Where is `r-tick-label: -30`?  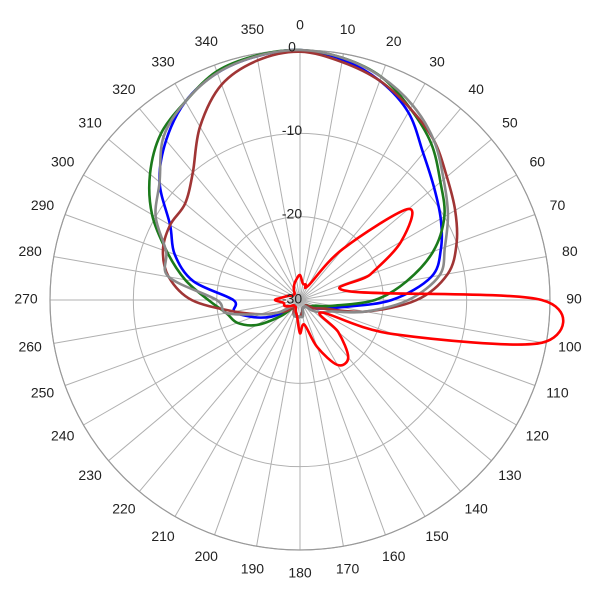
r-tick-label: -30 is located at coordinates (292, 299).